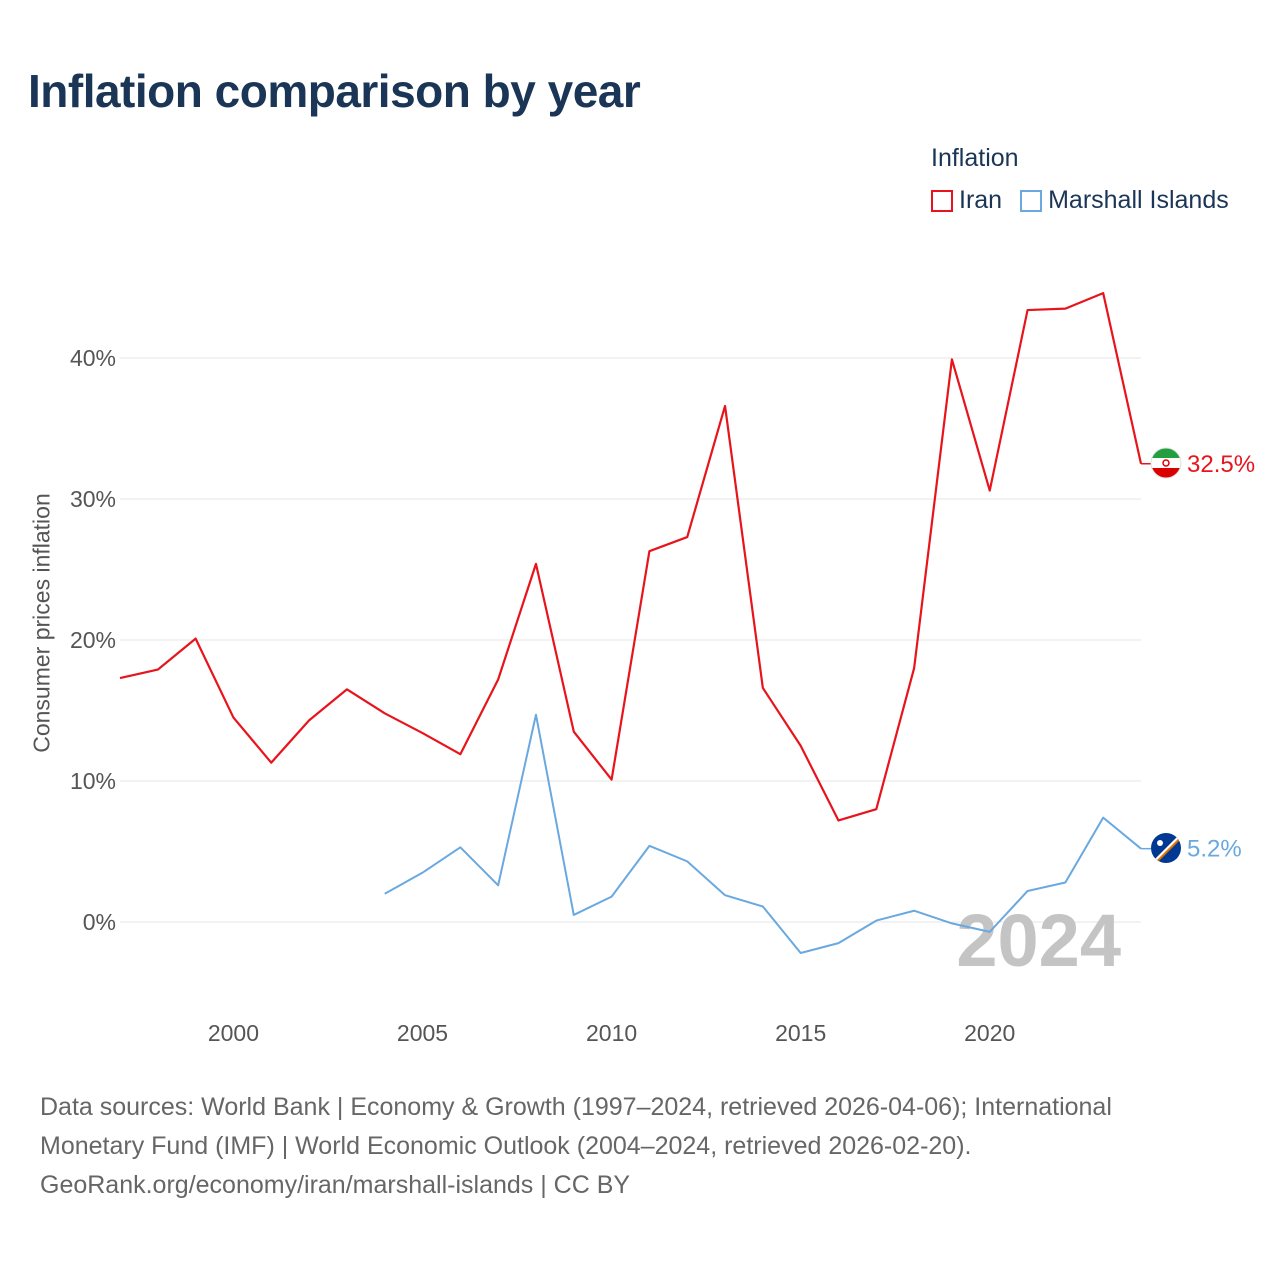 The image size is (1280, 1280). I want to click on x-axis-ticks: 2000 2005 2010 2015 2020, so click(611, 1033).